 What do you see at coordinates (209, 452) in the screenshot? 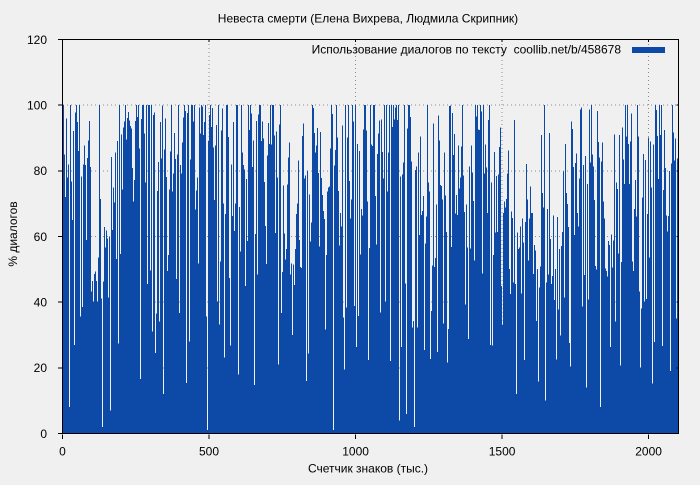
I see `svg-text: 500` at bounding box center [209, 452].